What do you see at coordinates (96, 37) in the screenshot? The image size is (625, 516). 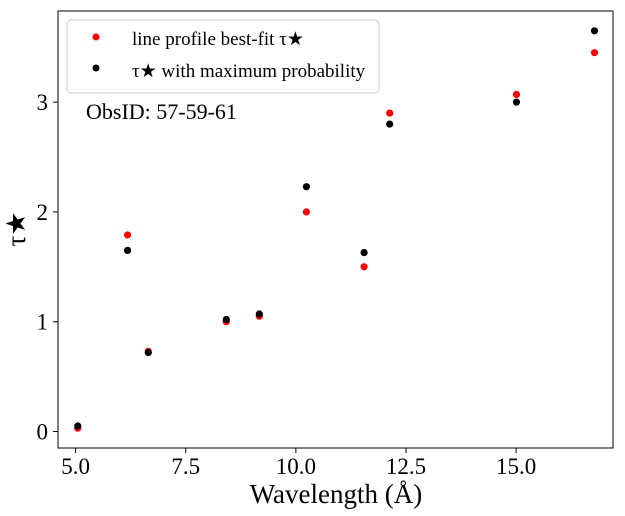 I see `legend-marker-best-fit` at bounding box center [96, 37].